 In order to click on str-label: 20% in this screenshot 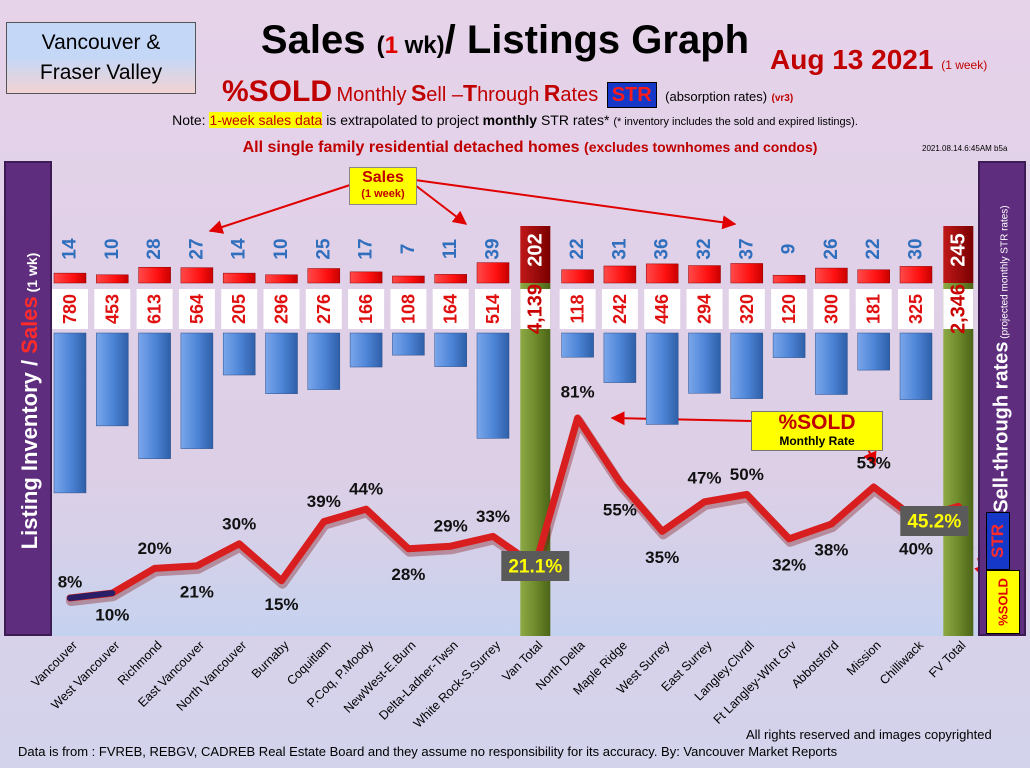, I will do `click(155, 548)`.